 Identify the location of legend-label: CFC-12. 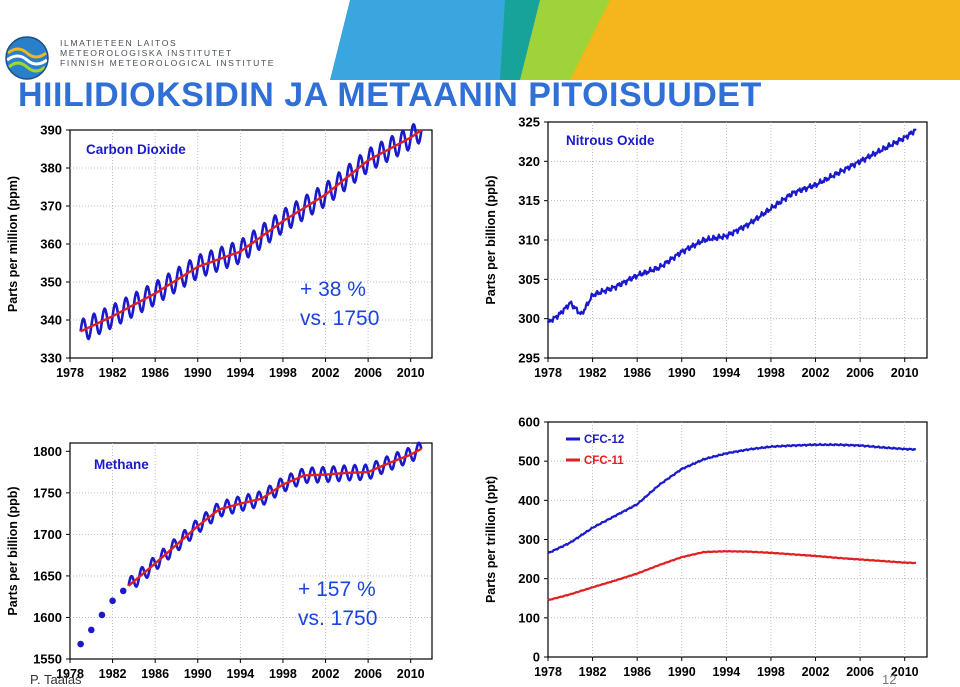
(604, 440).